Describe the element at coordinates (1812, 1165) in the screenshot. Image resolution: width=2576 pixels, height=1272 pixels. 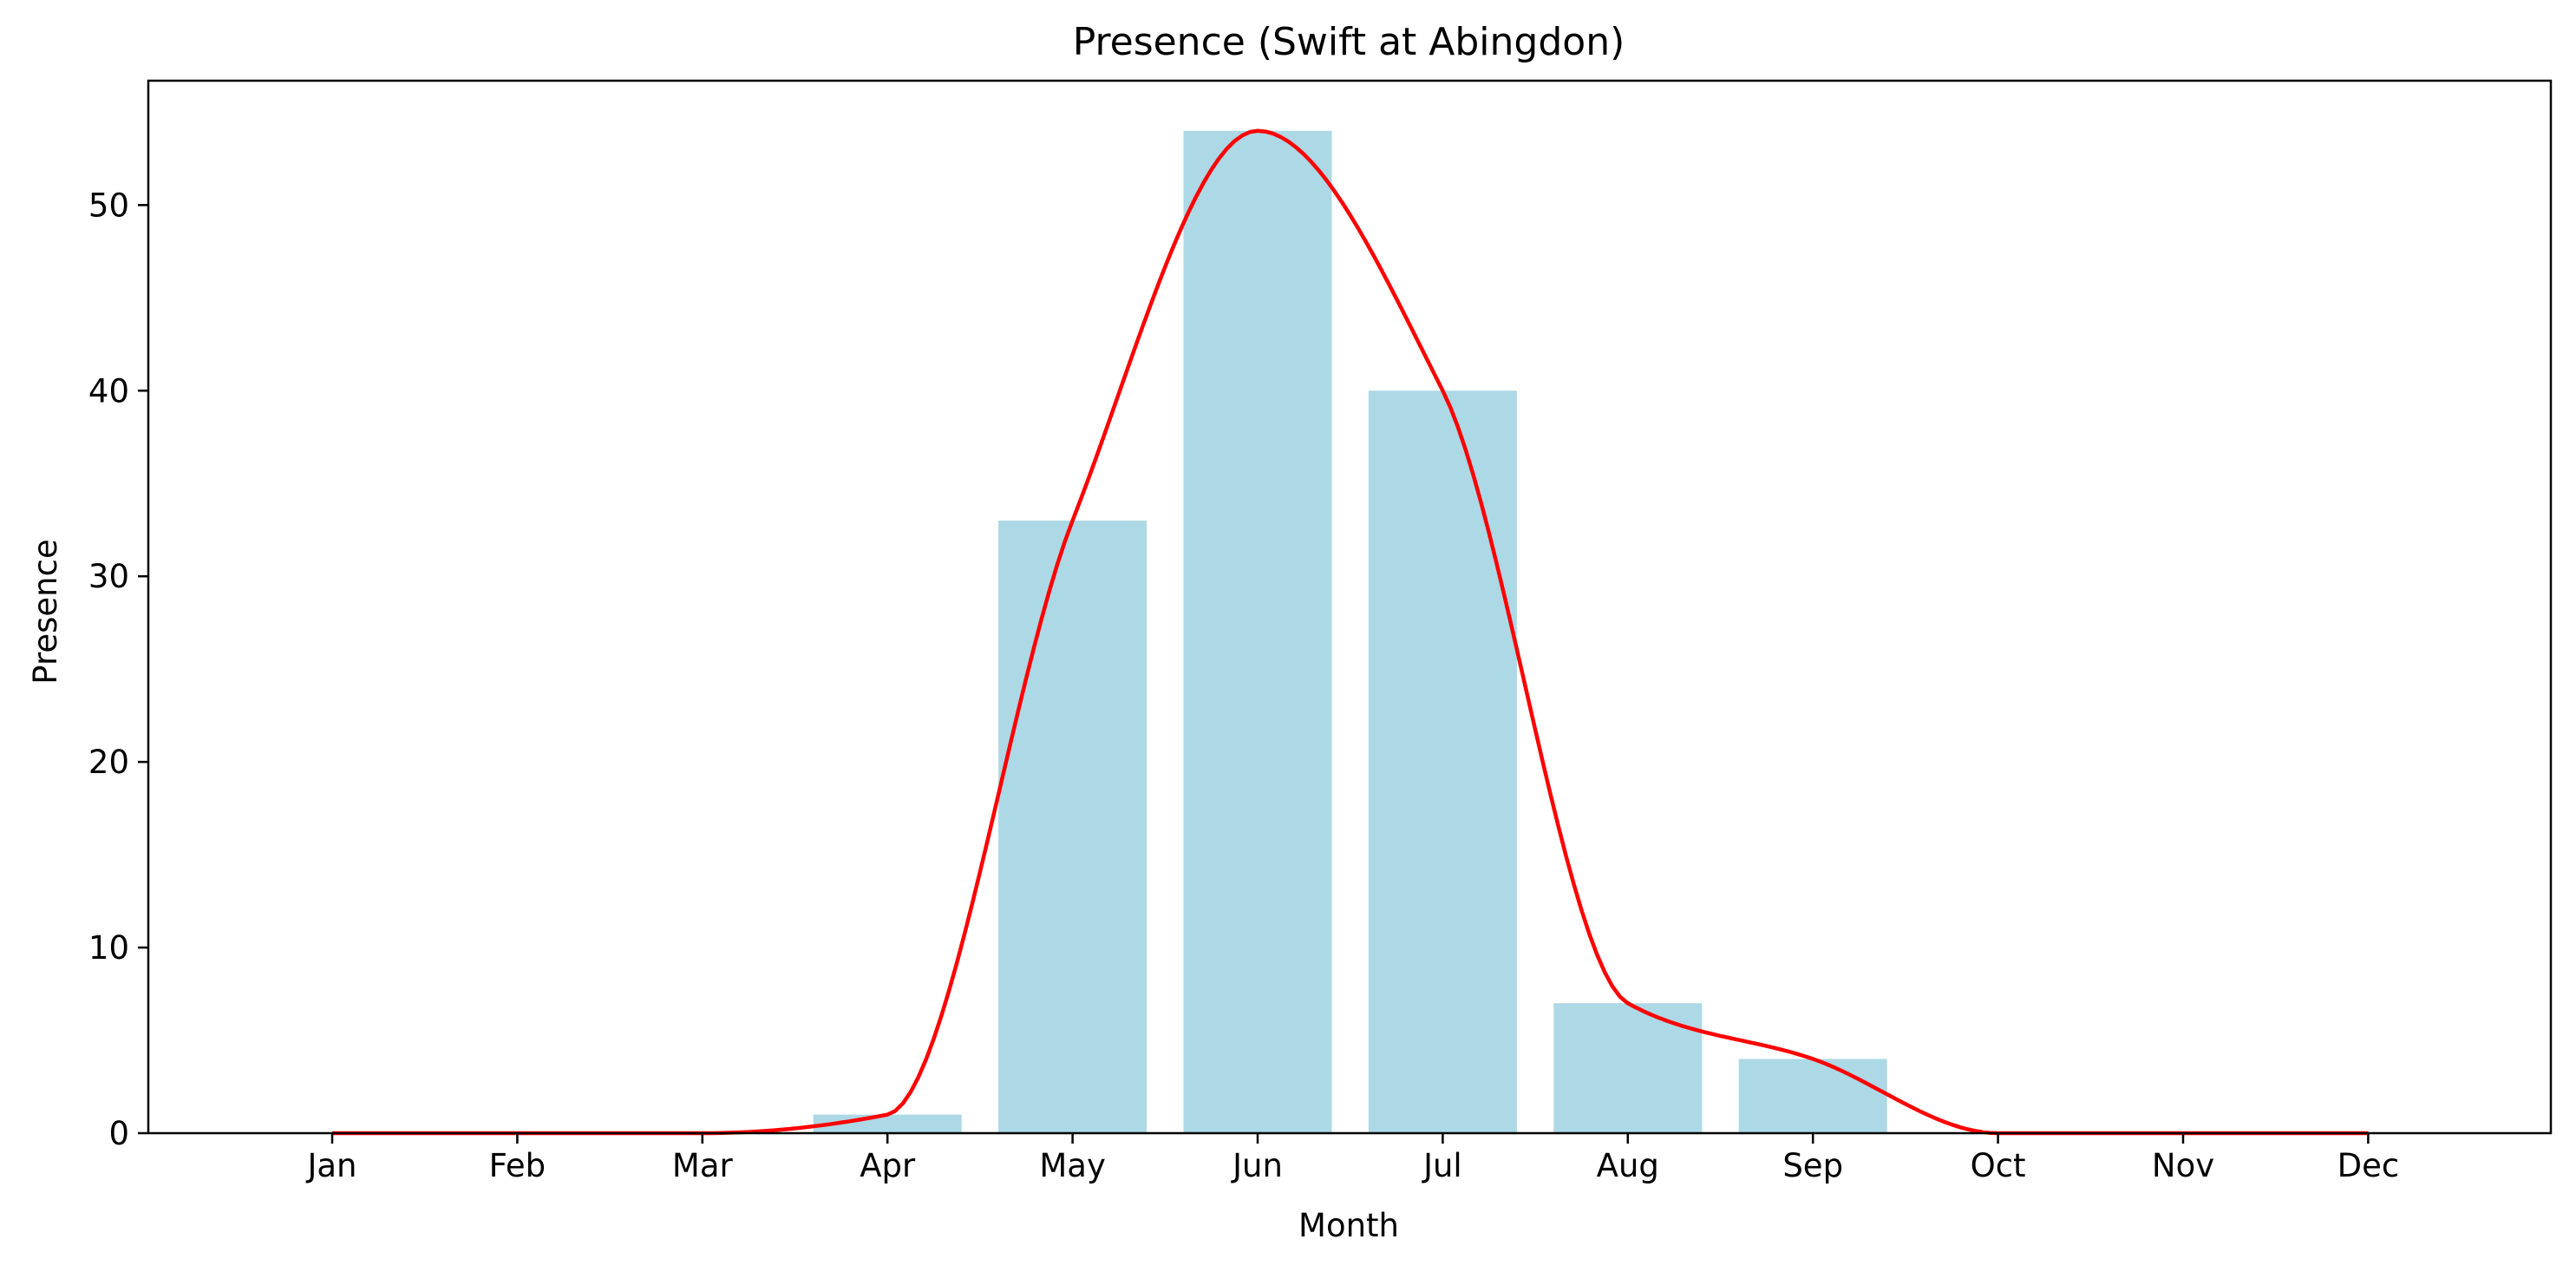
I see `x-tick-label-sep: Sep` at that location.